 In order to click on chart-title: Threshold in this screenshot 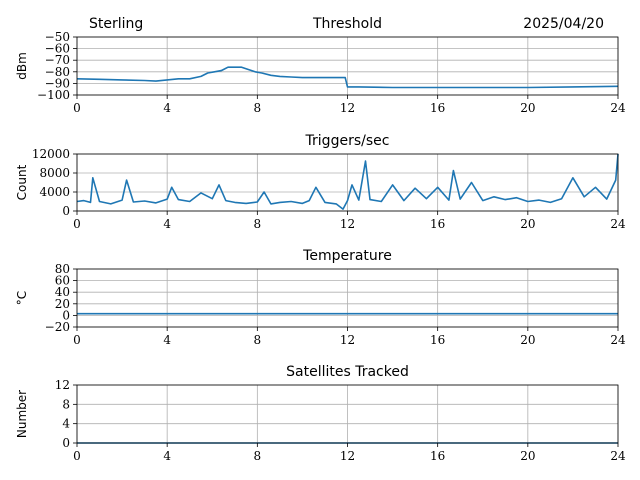, I will do `click(347, 24)`.